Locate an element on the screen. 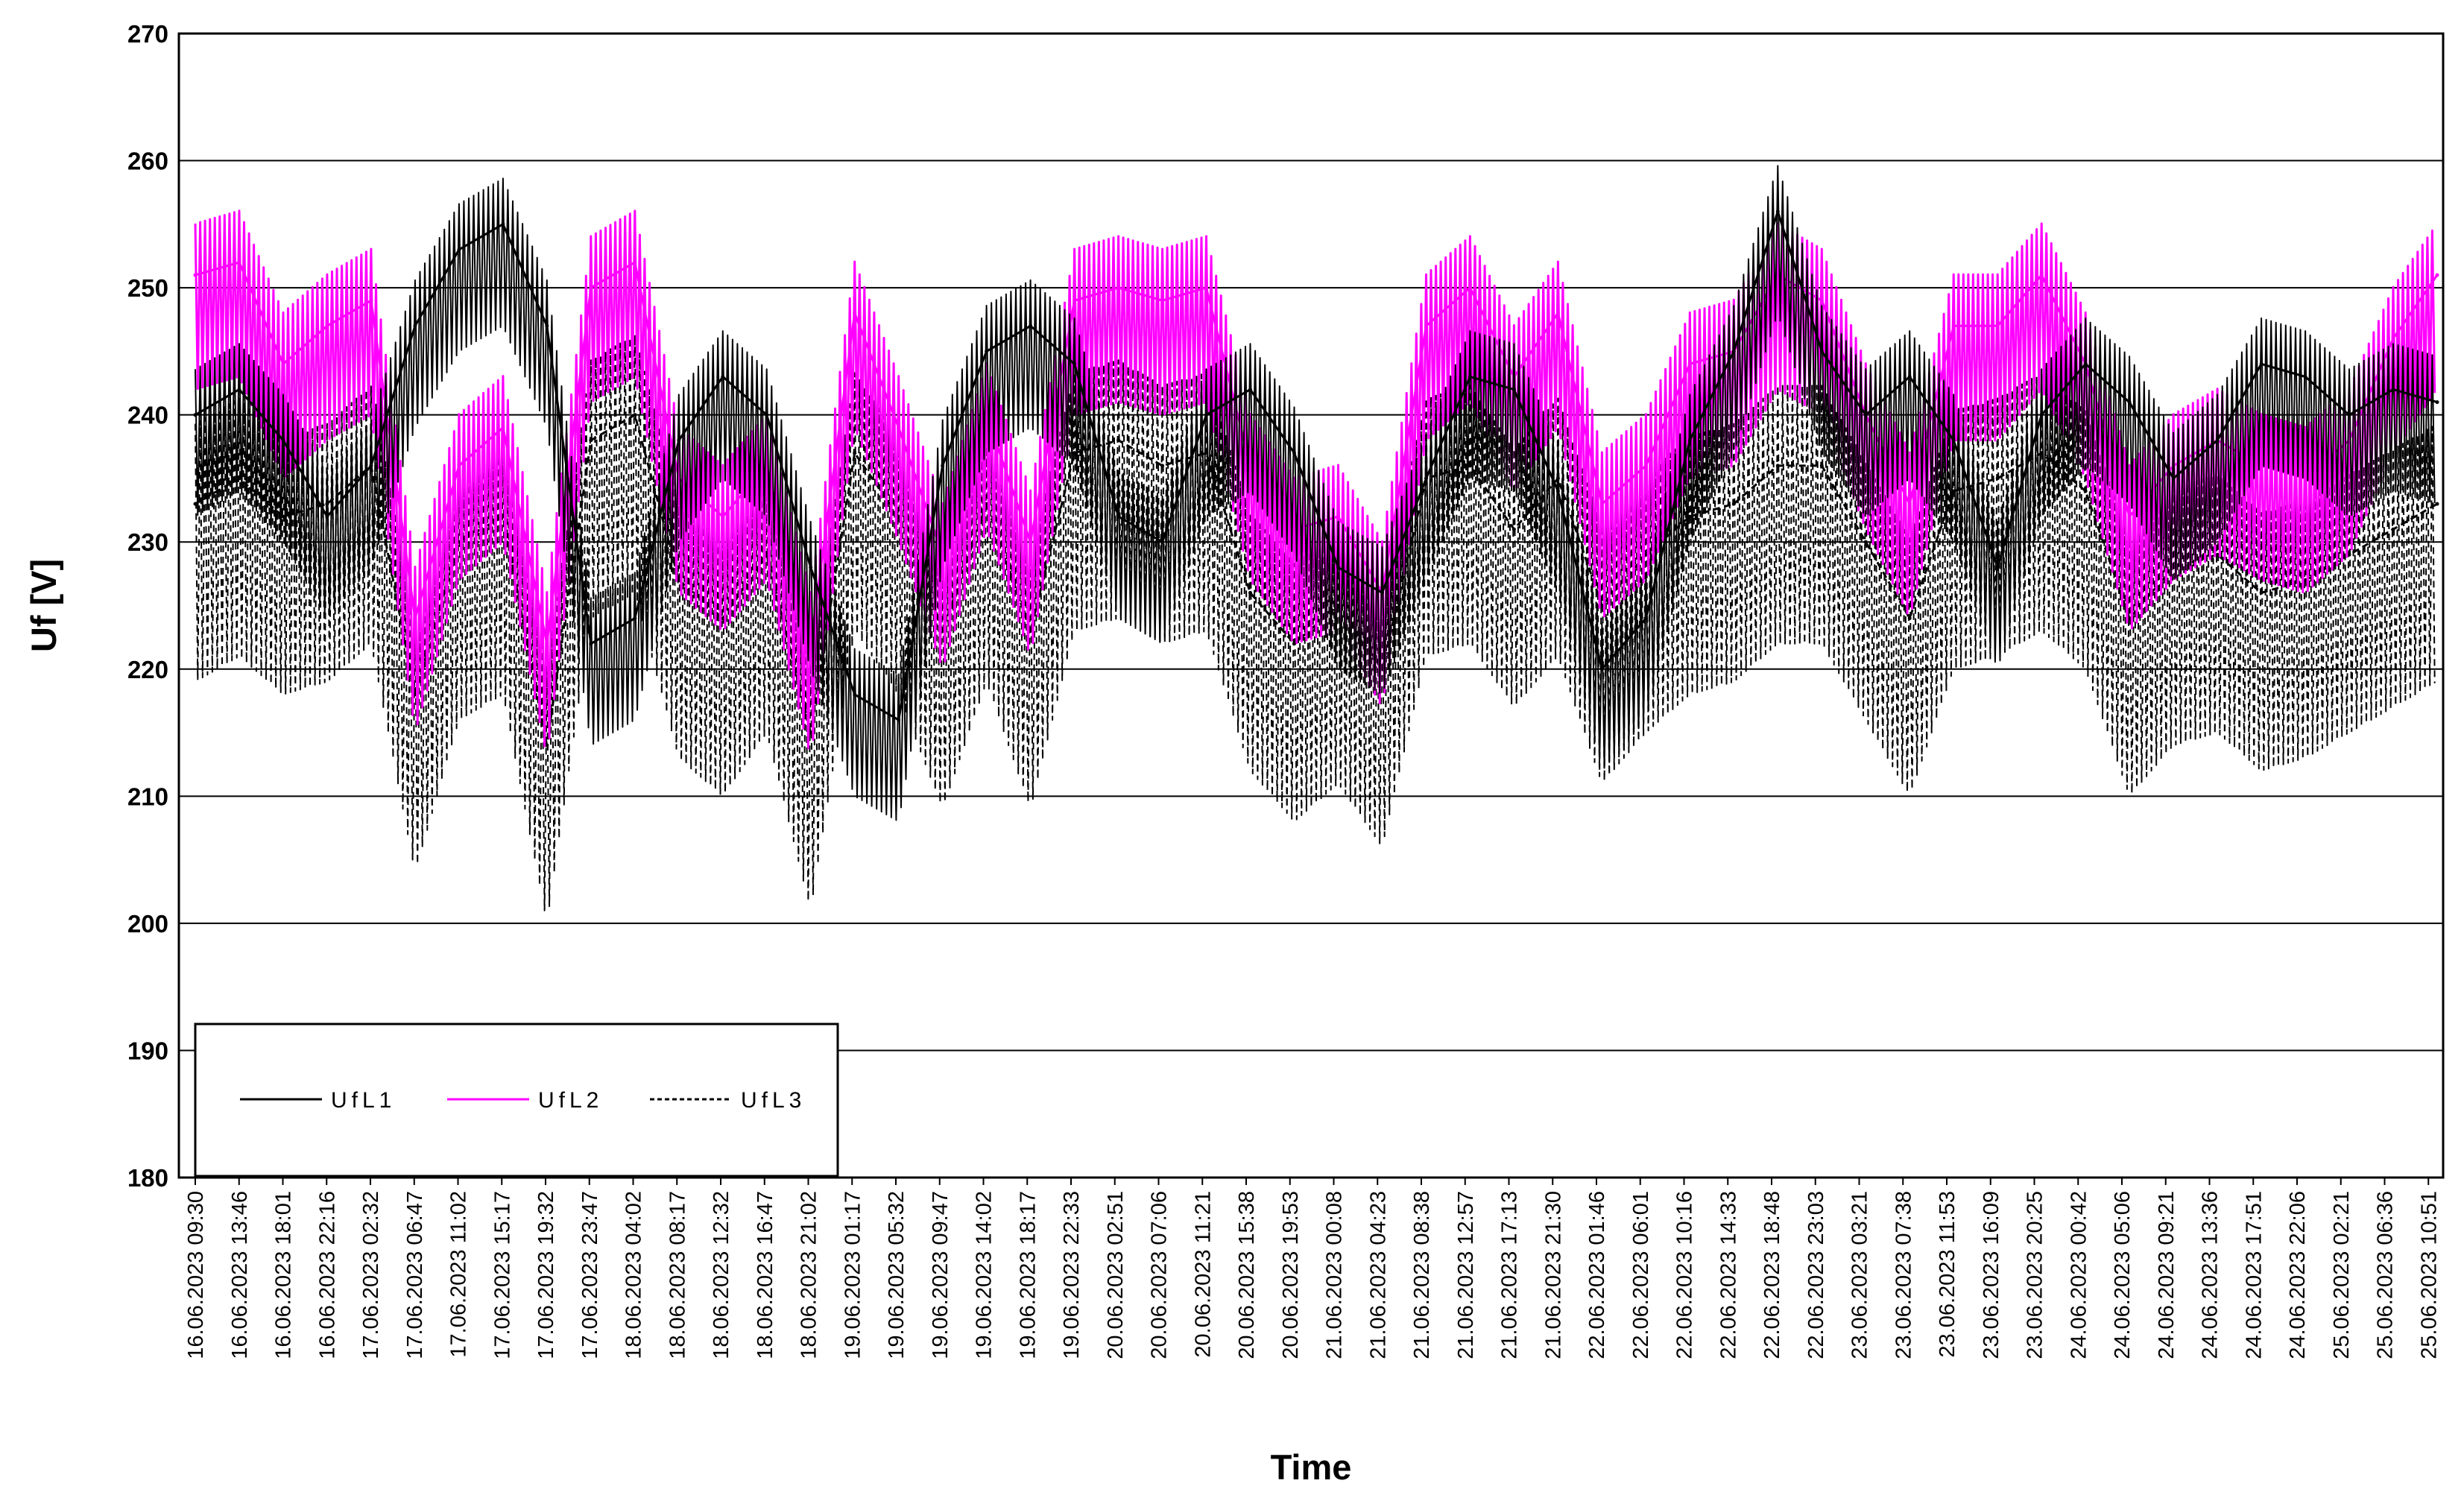  y-tick-label: 220 is located at coordinates (147, 669).